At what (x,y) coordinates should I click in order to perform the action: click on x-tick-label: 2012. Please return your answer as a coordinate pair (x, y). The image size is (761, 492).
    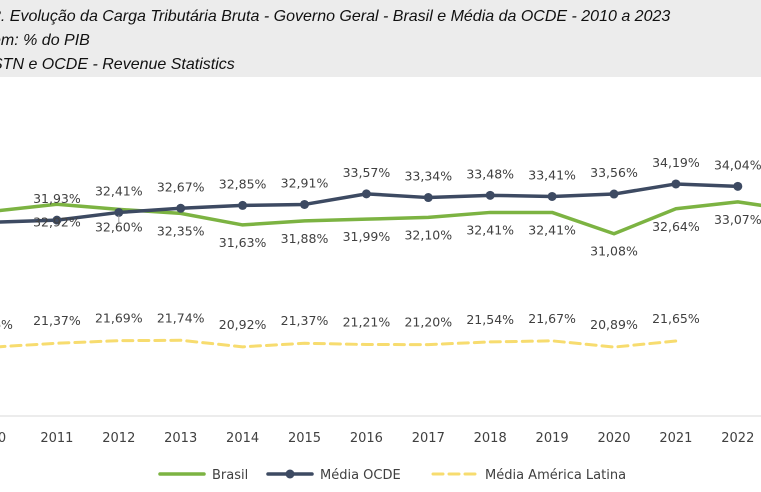
    Looking at the image, I should click on (118, 438).